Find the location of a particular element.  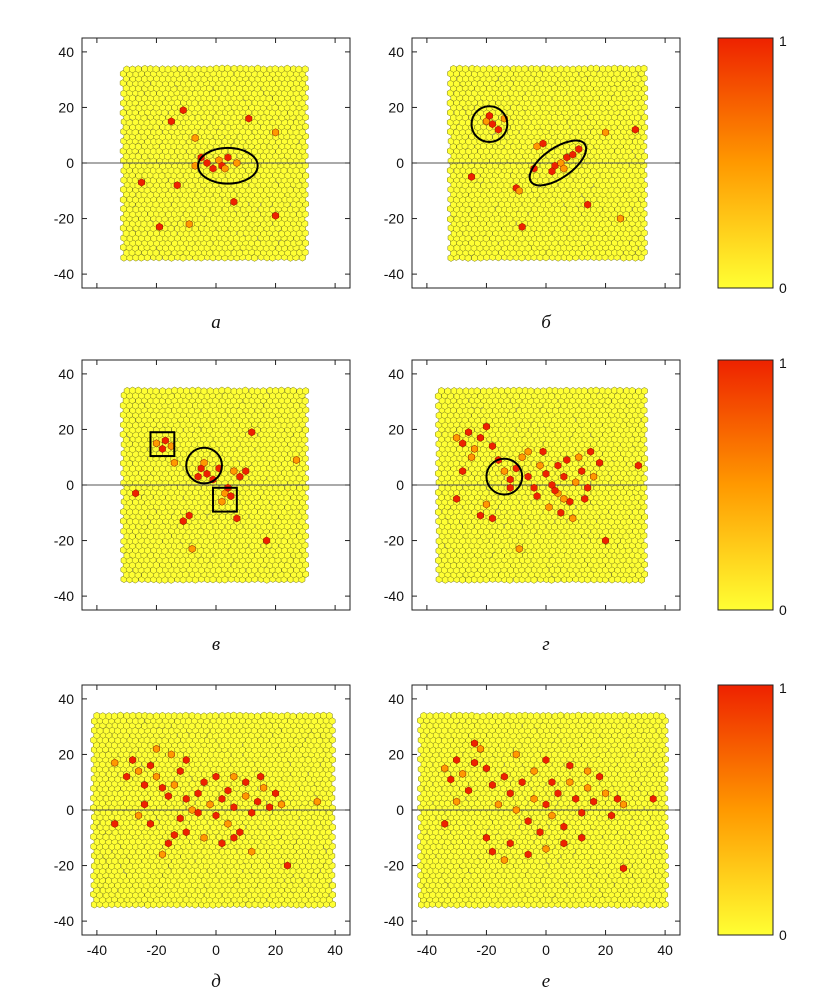

y-tick-label: -20 is located at coordinates (64, 219).